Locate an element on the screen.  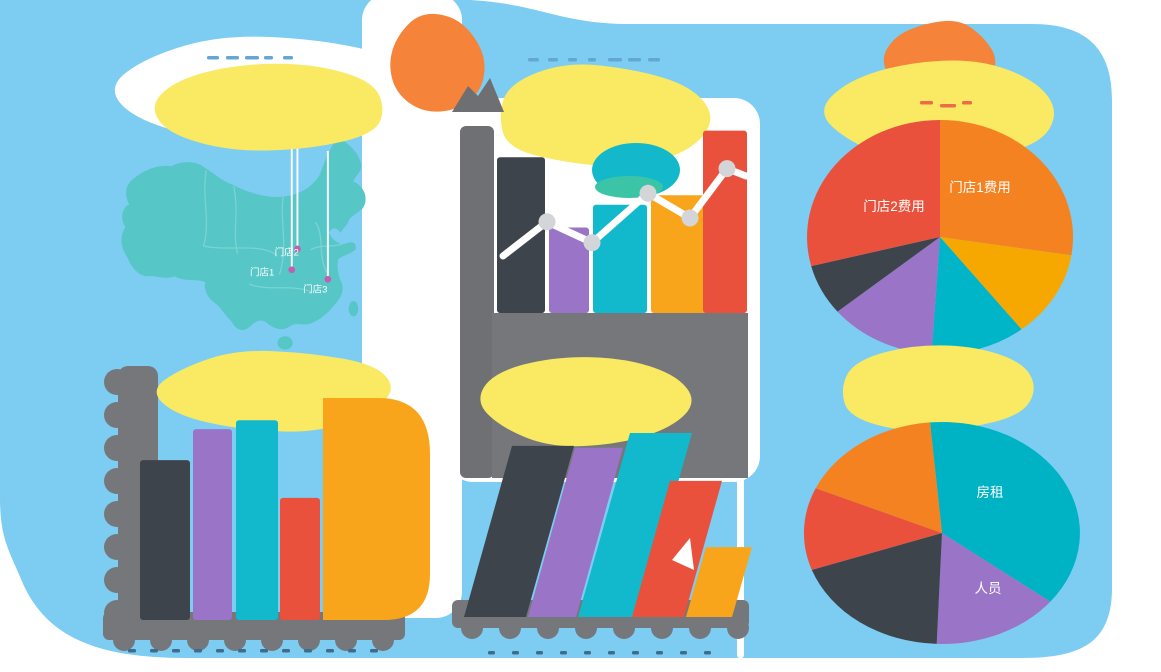
hainan-island is located at coordinates (285, 343).